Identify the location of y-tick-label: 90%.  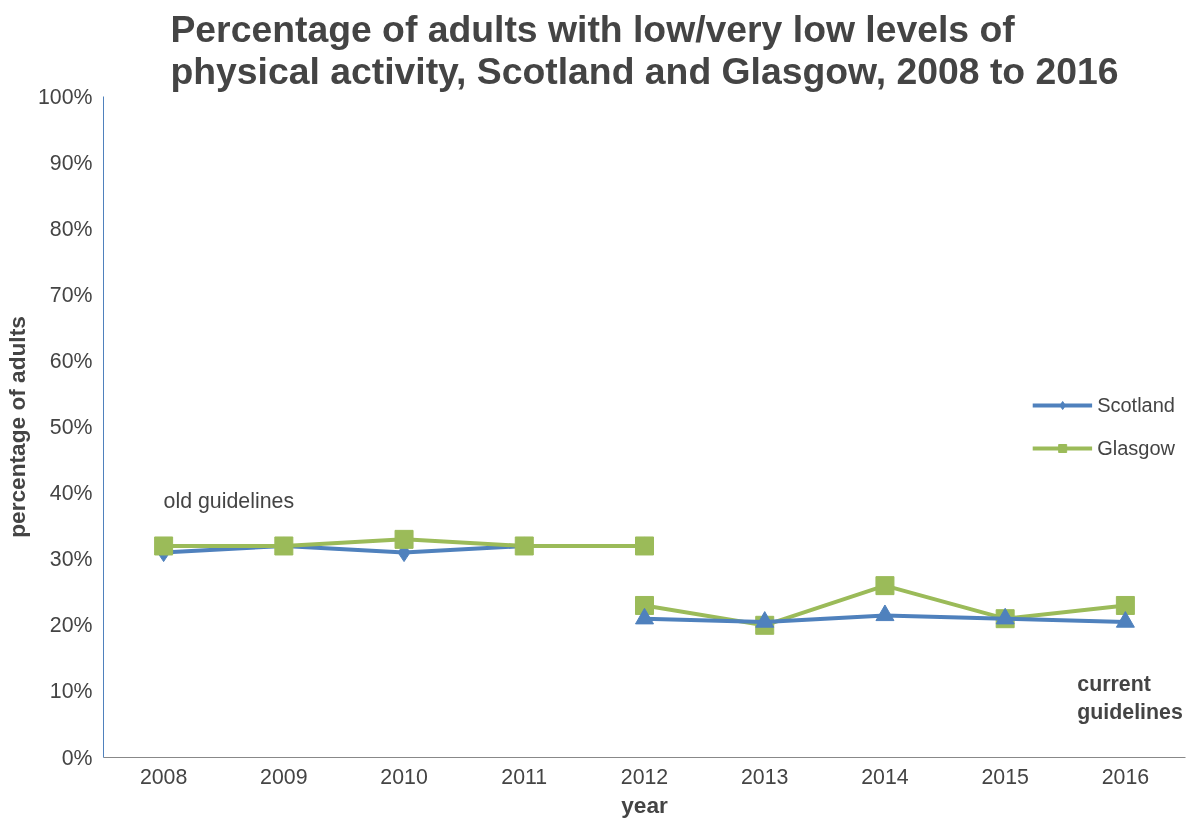
(71, 162).